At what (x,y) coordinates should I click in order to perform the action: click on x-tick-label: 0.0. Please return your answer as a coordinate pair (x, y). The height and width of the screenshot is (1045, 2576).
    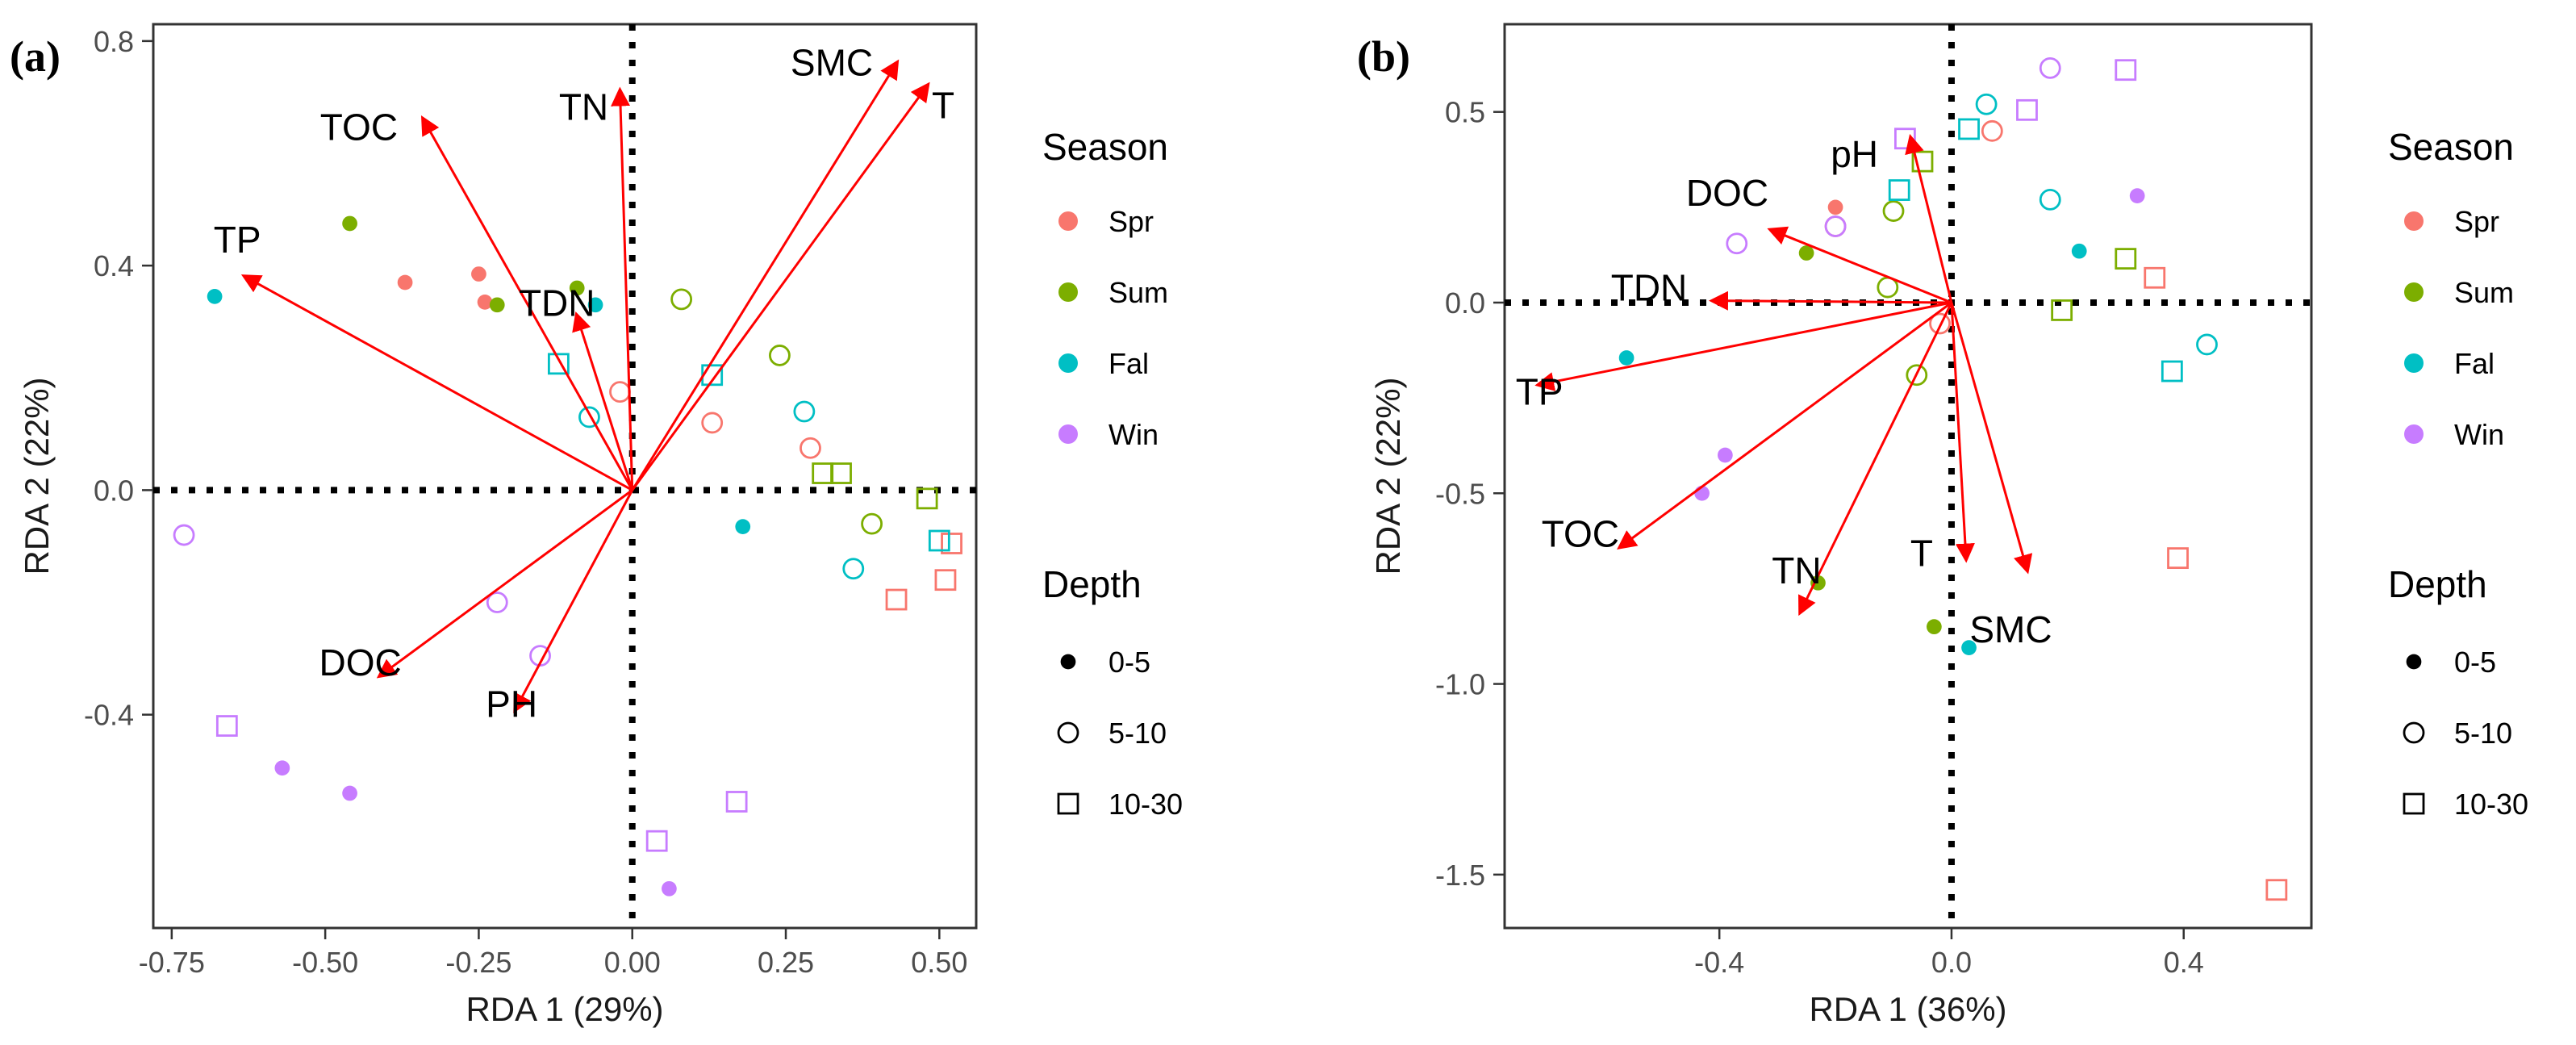
    Looking at the image, I should click on (1951, 962).